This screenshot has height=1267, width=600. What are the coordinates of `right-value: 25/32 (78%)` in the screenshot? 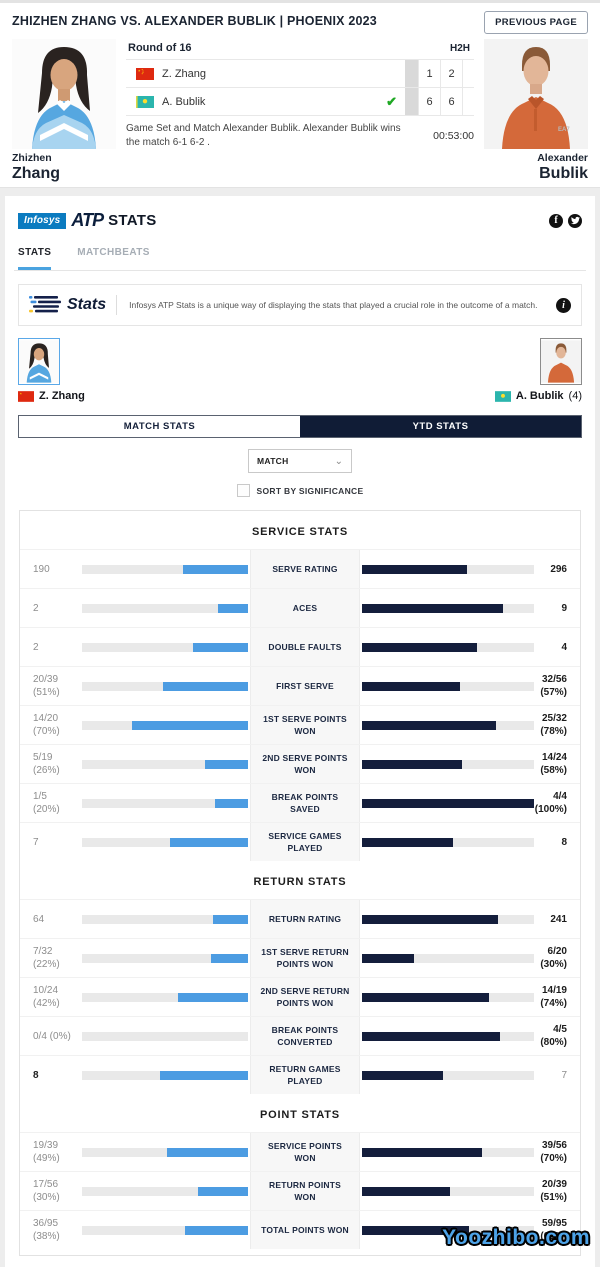 It's located at (553, 725).